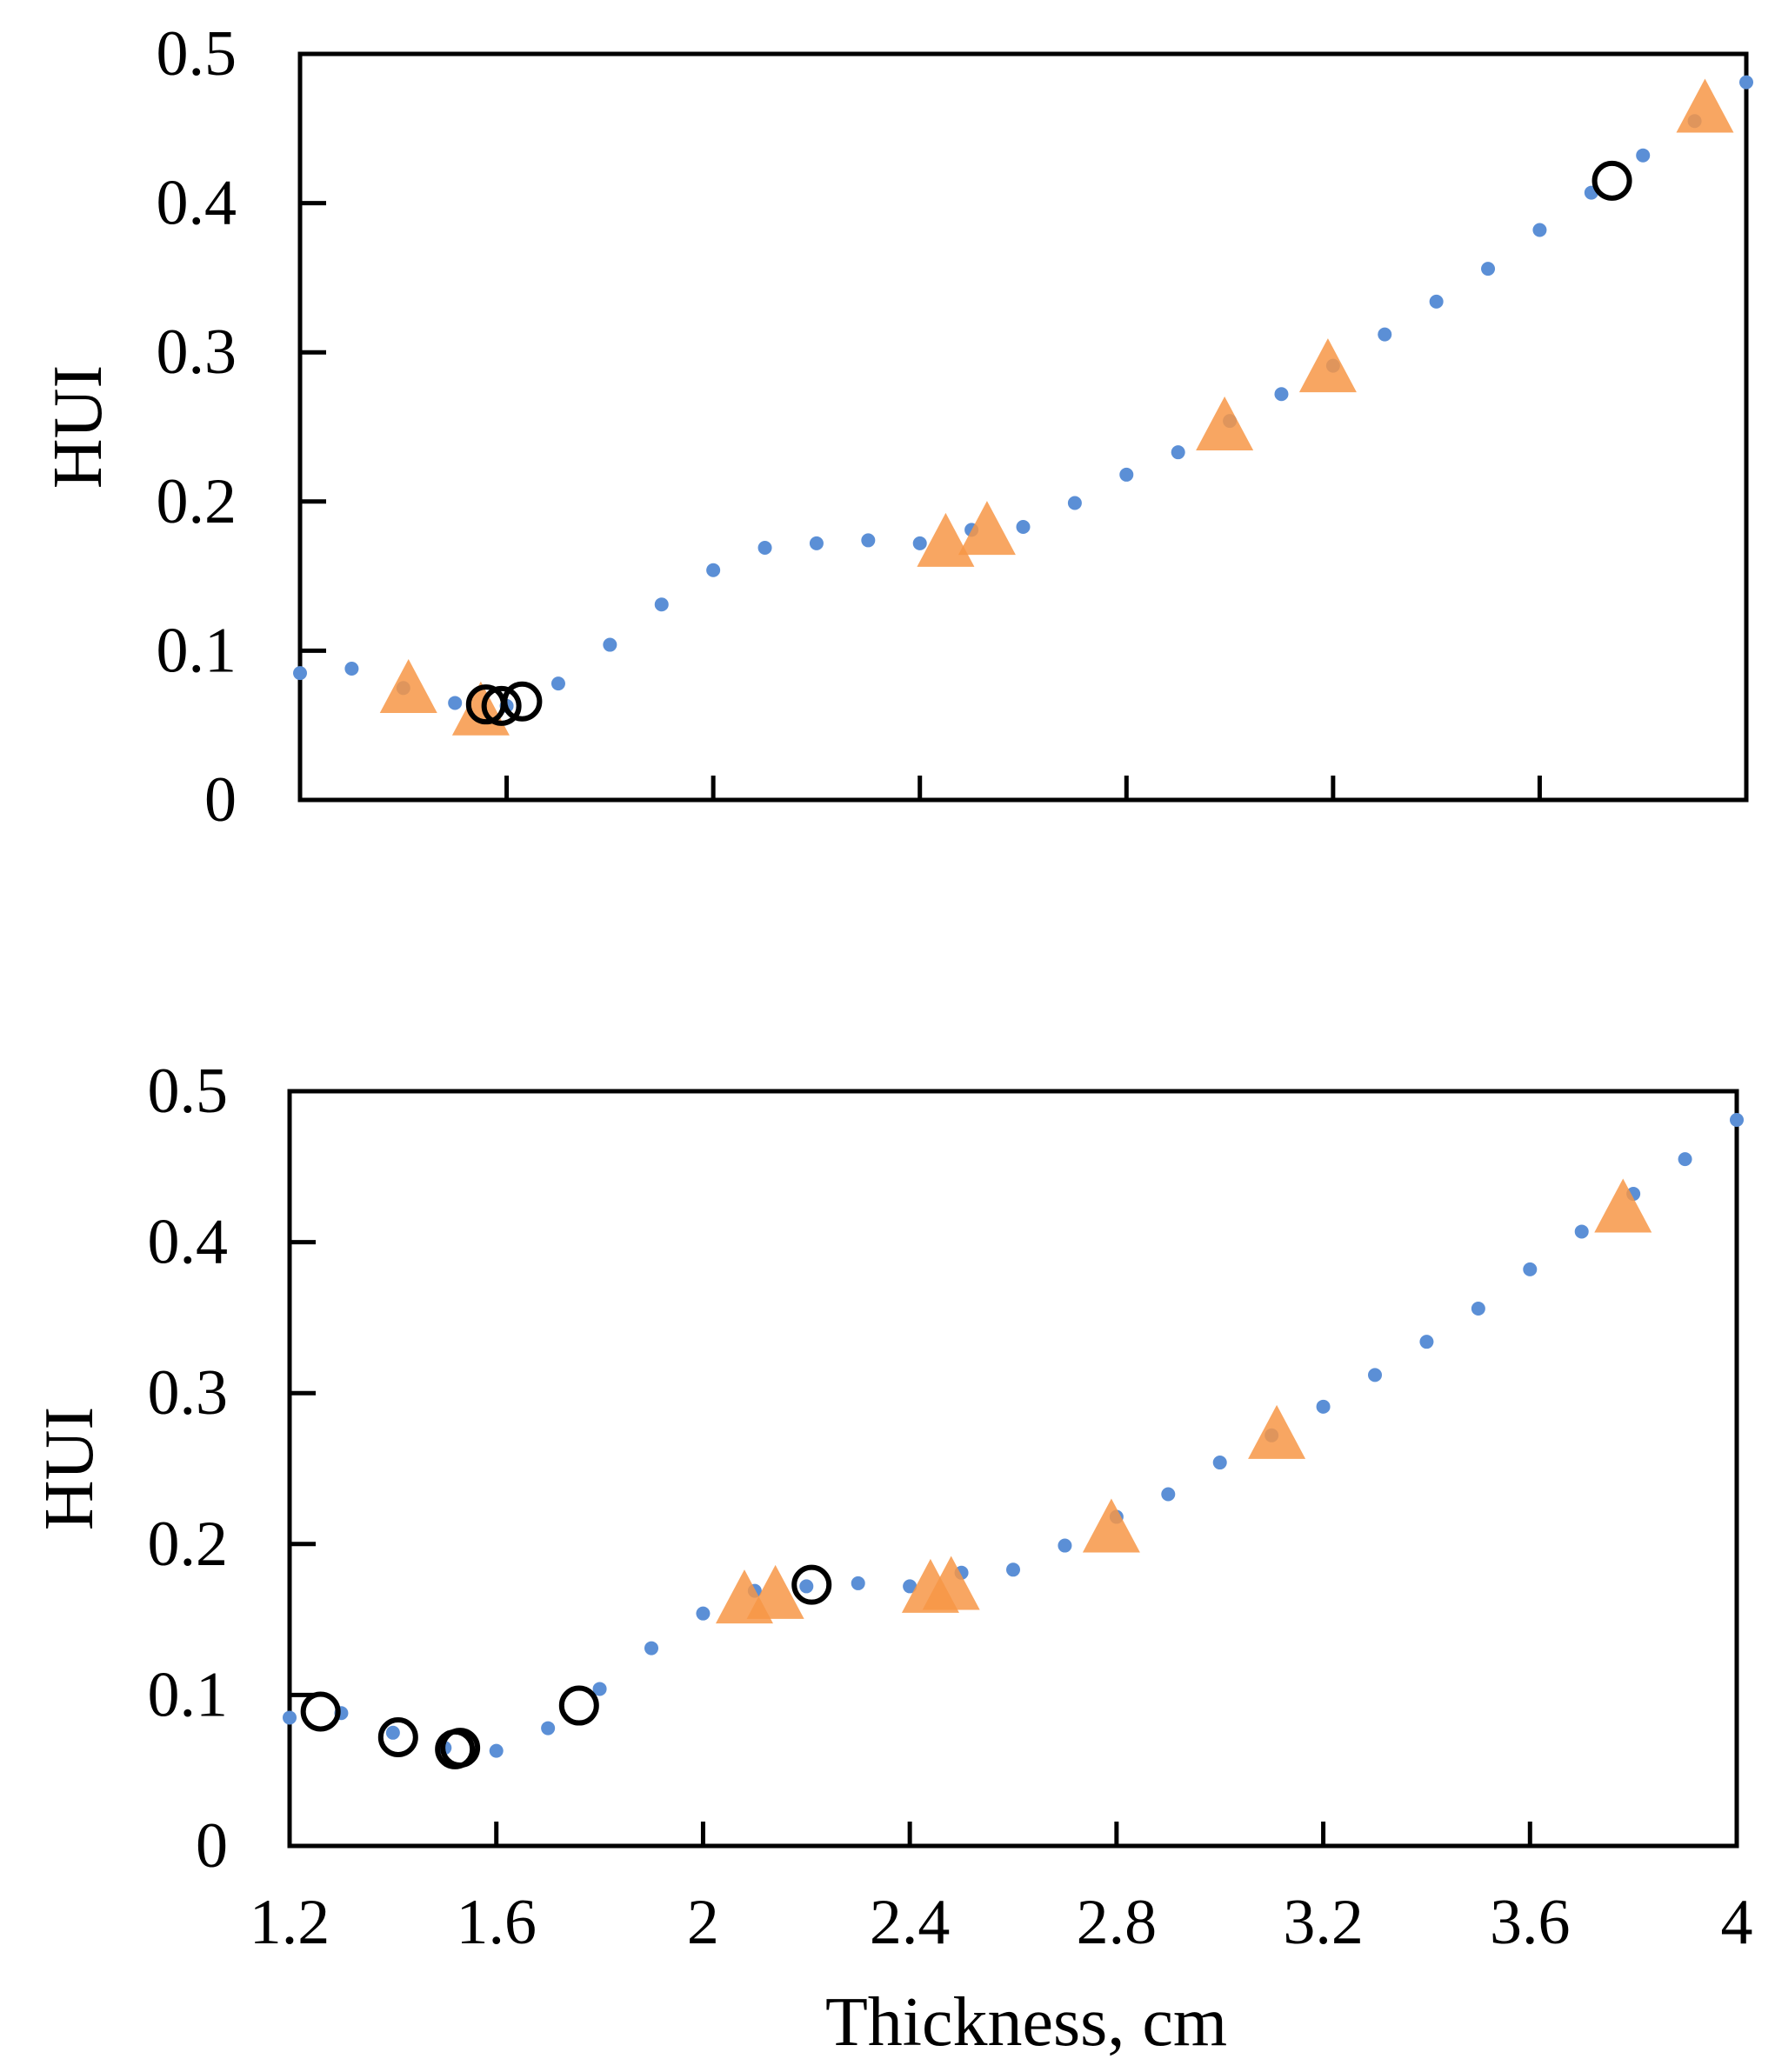 The width and height of the screenshot is (1775, 2072). I want to click on x-tick-label: 2.8, so click(1117, 1922).